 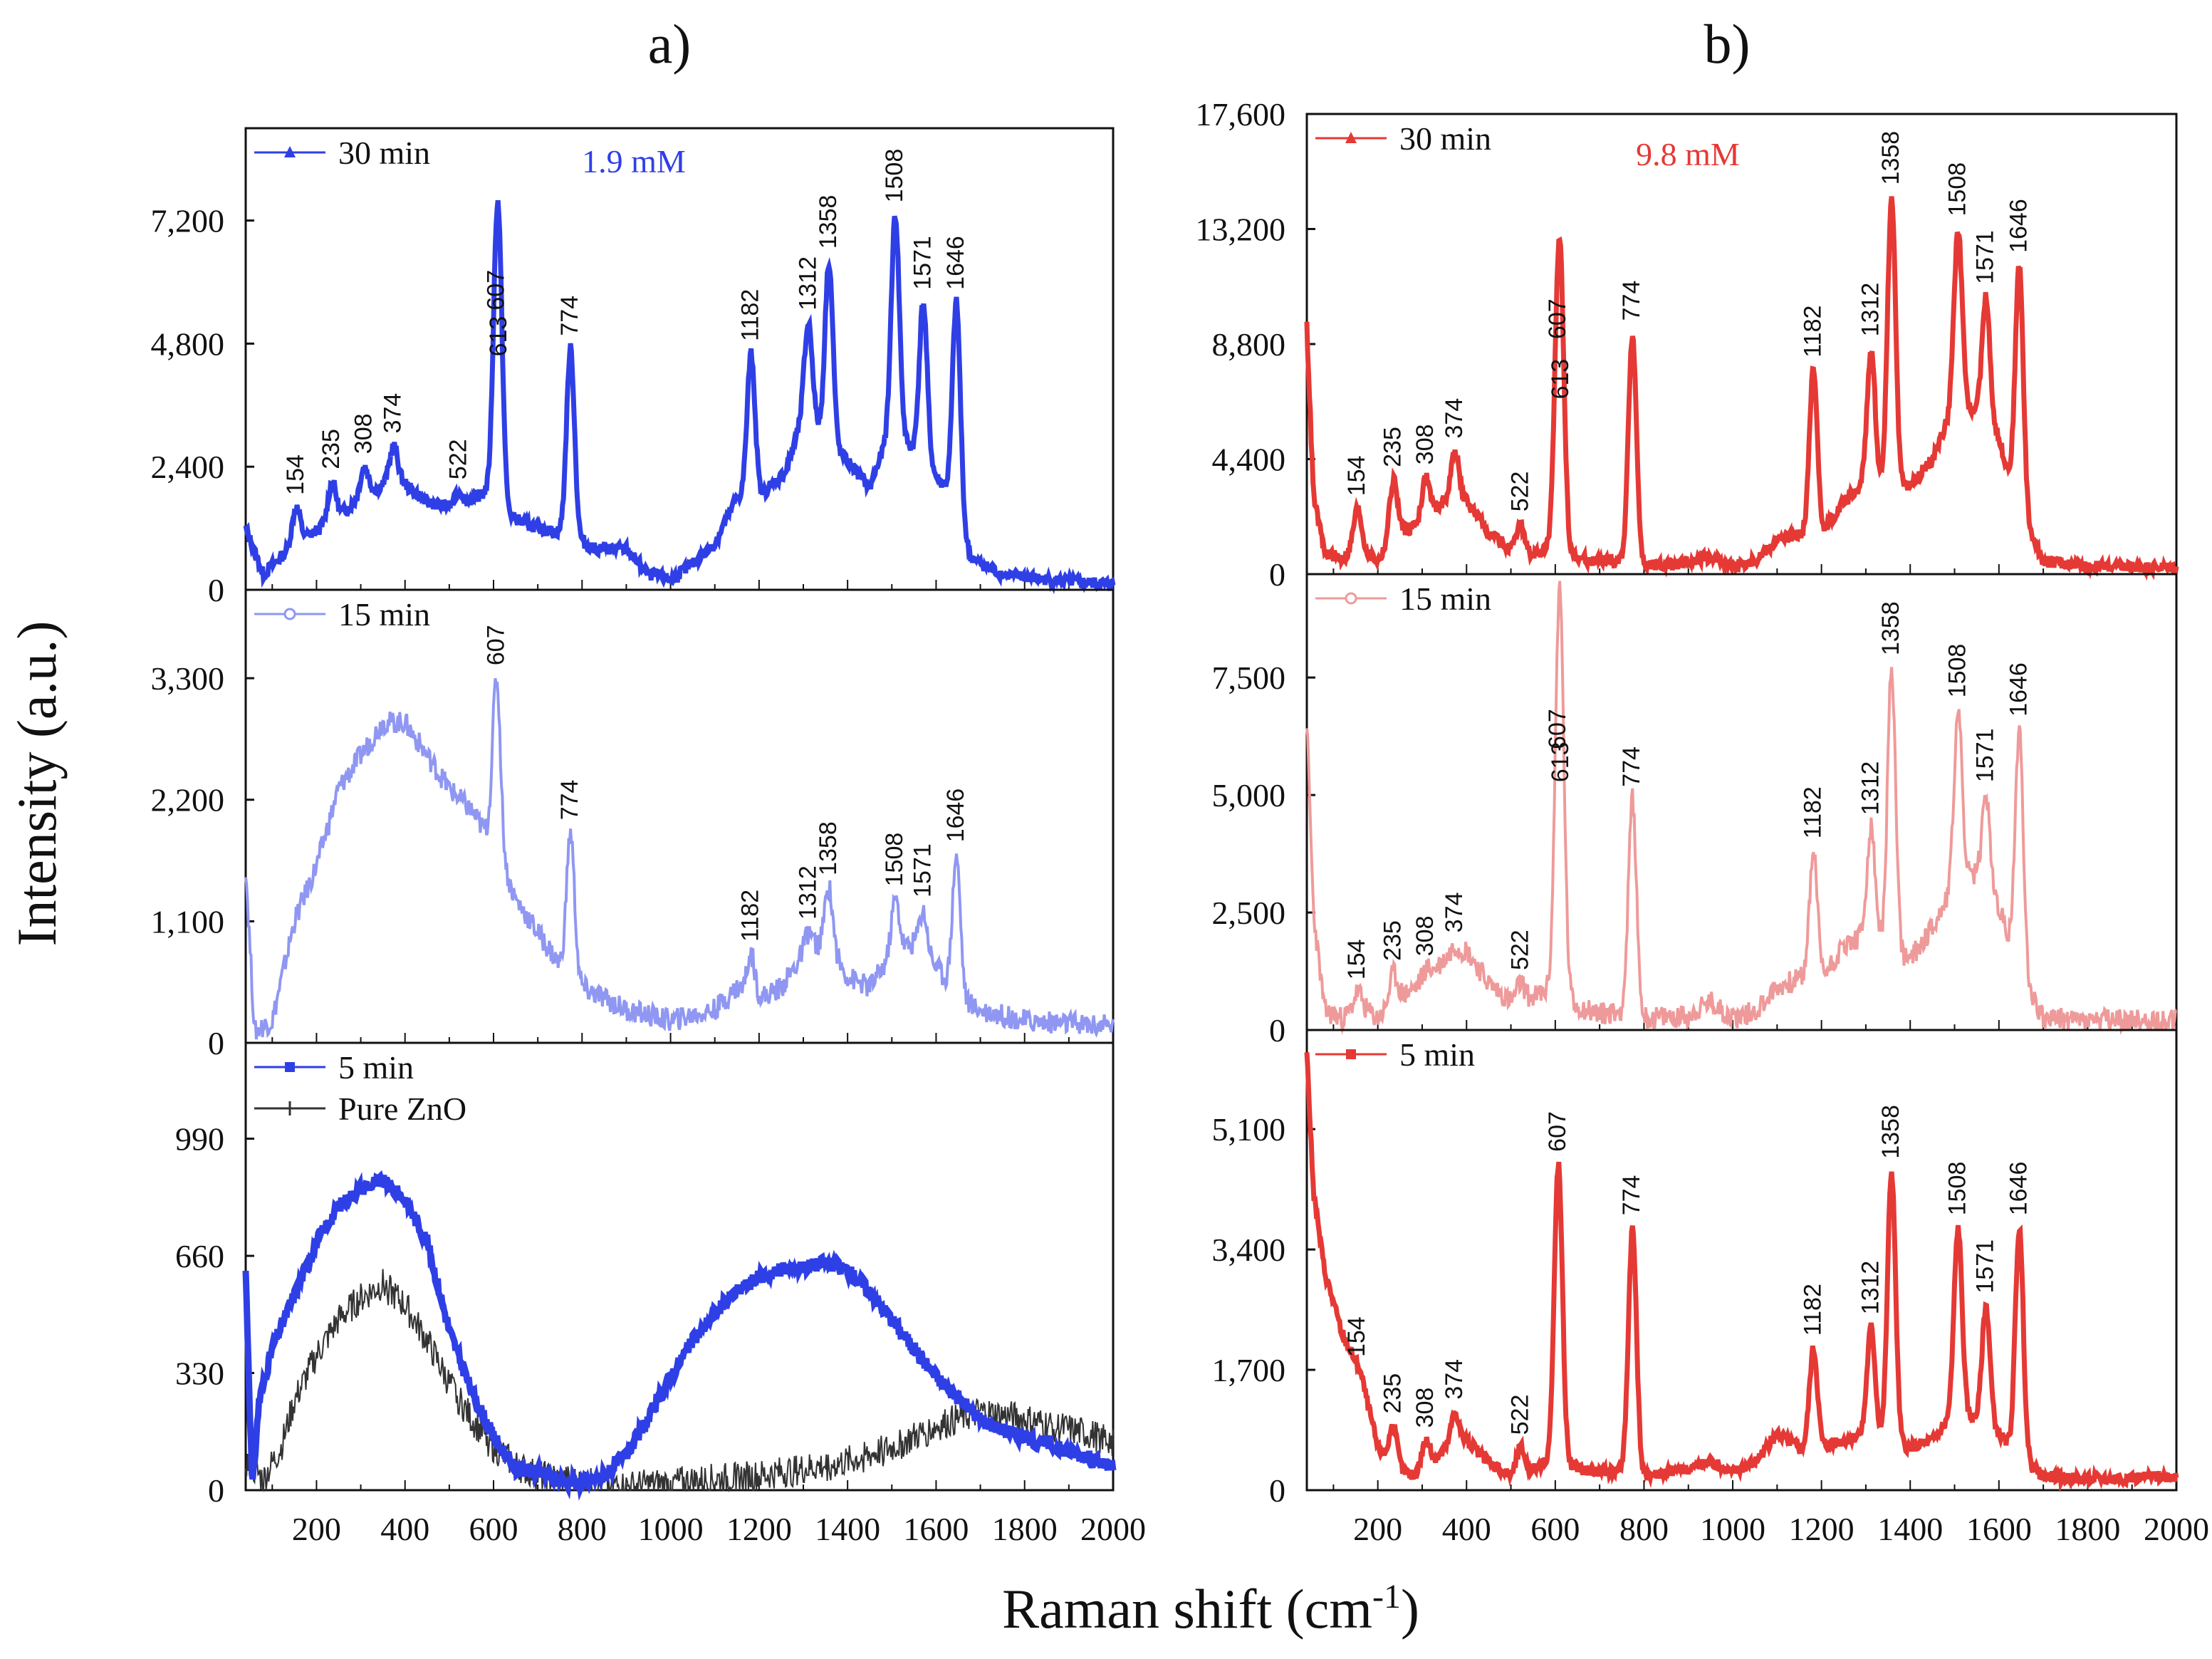 I want to click on panel-label: a), so click(x=670, y=44).